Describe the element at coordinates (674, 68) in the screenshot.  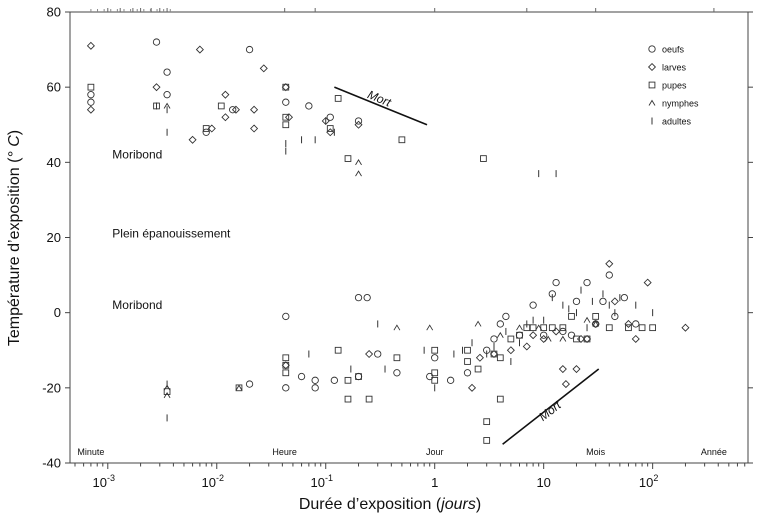
I see `legend-larves-label: larves` at that location.